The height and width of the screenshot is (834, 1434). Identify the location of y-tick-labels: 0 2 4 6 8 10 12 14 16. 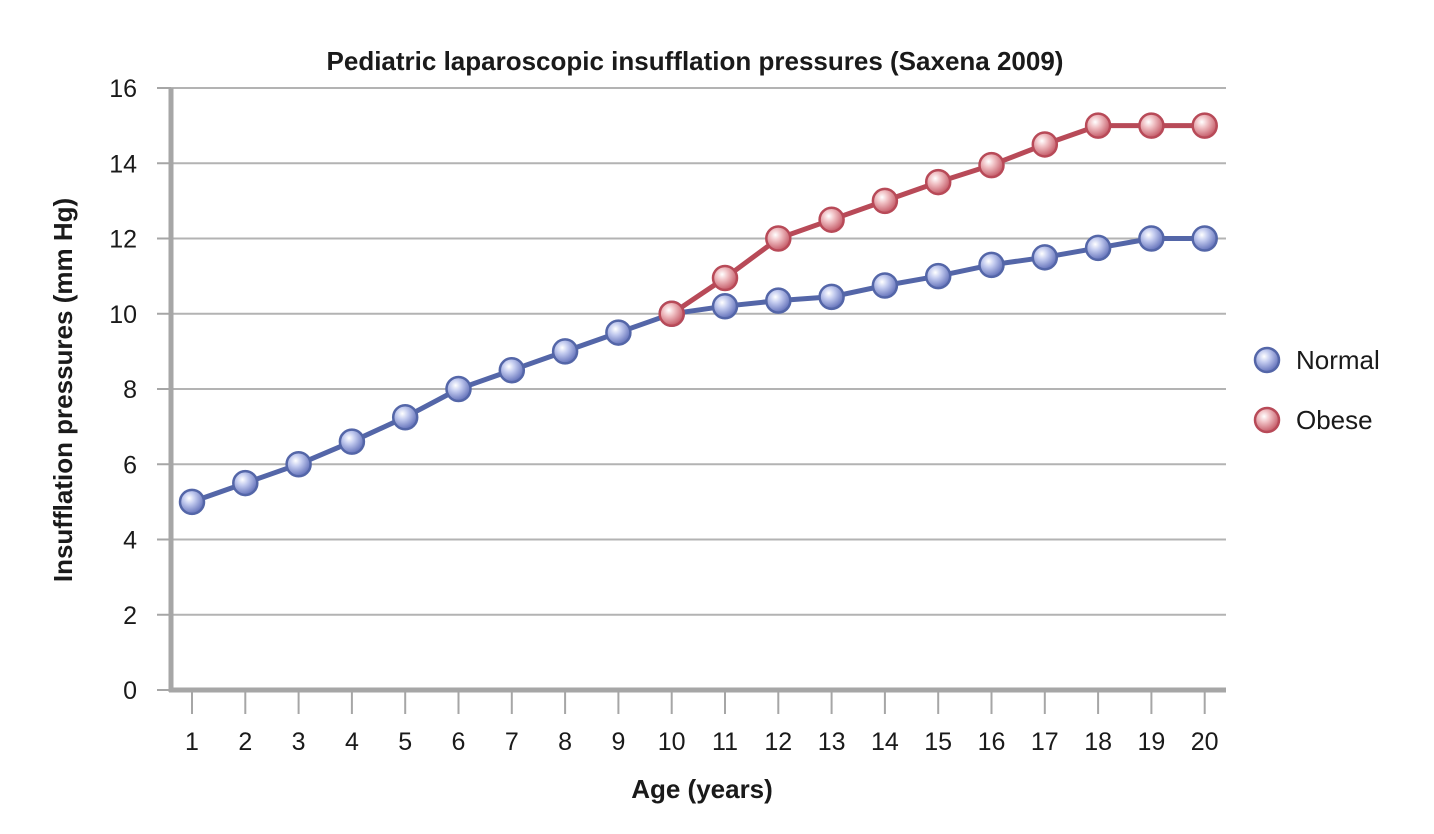
(123, 390).